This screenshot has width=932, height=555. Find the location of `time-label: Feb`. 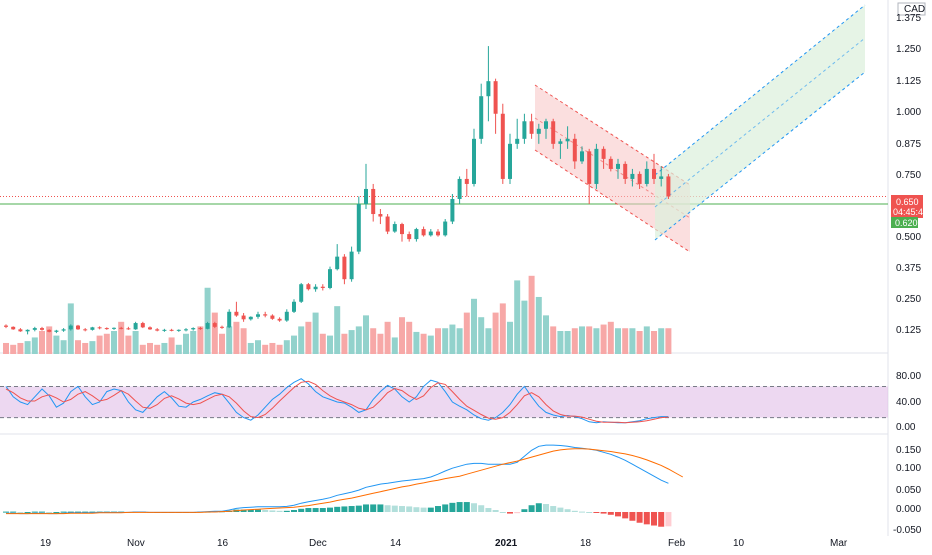

time-label: Feb is located at coordinates (677, 543).